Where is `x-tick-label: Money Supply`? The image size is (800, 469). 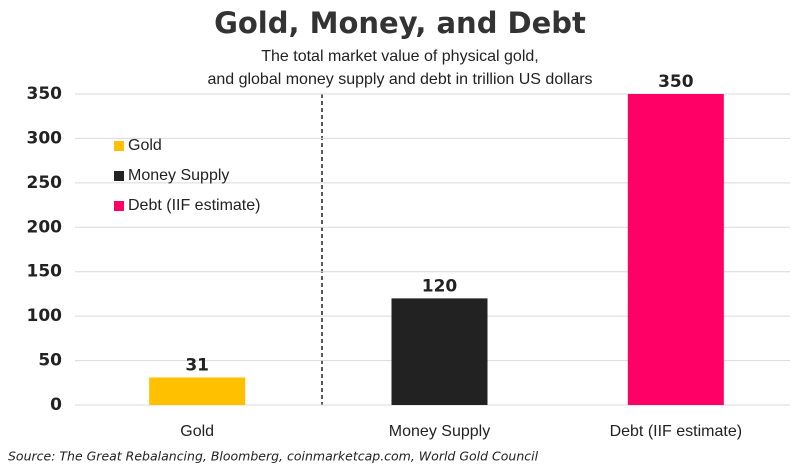
x-tick-label: Money Supply is located at coordinates (439, 431).